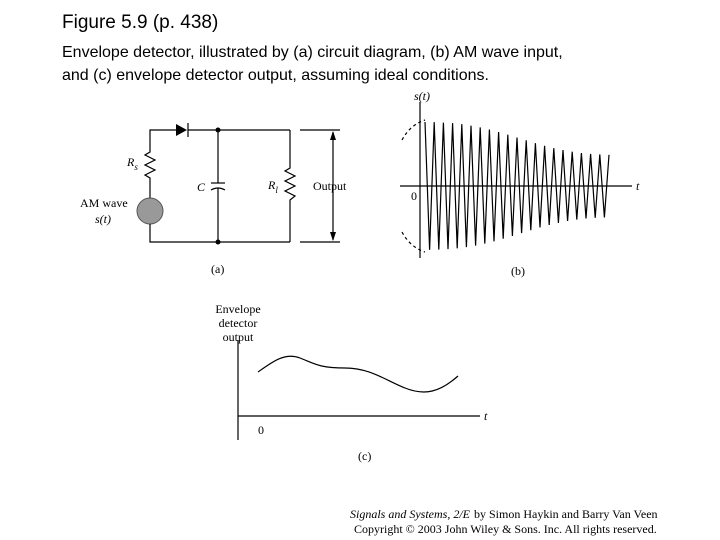 This screenshot has width=720, height=540. What do you see at coordinates (517, 185) in the screenshot?
I see `am-wave` at bounding box center [517, 185].